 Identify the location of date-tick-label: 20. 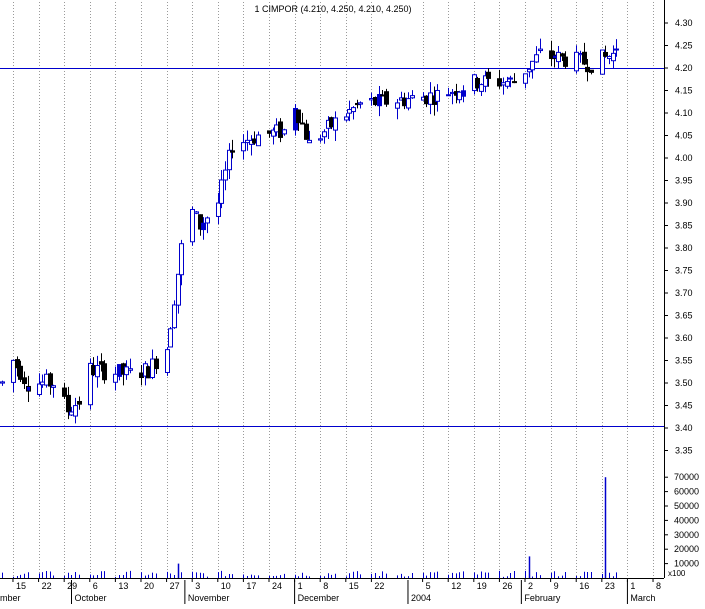
(149, 586).